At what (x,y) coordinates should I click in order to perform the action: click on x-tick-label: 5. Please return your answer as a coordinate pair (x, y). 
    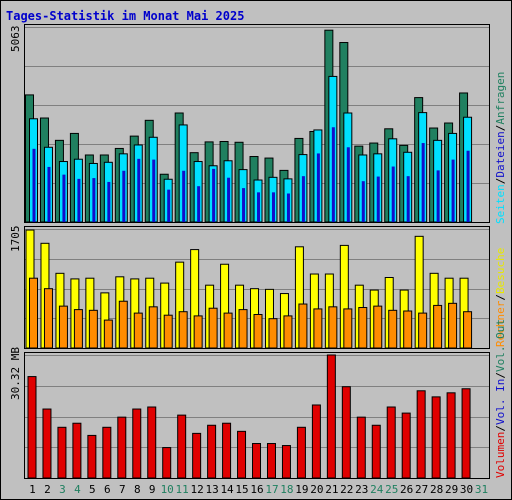
    Looking at the image, I should click on (92, 489).